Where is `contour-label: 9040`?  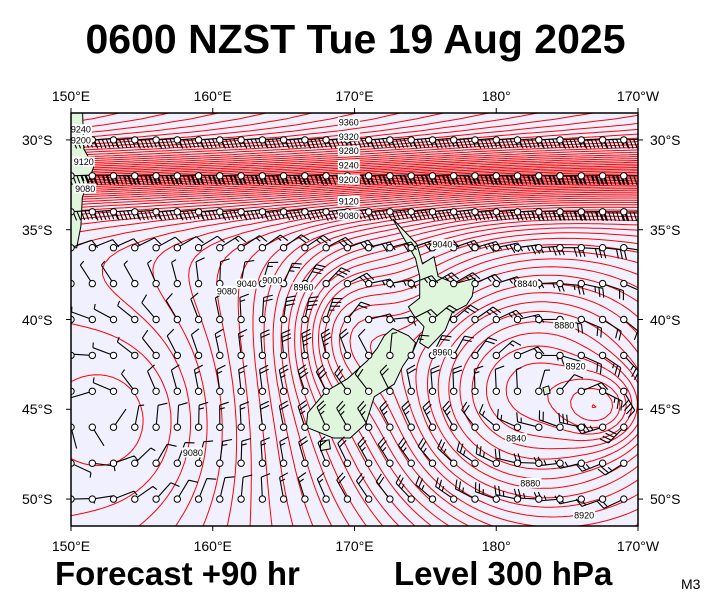 contour-label: 9040 is located at coordinates (246, 283).